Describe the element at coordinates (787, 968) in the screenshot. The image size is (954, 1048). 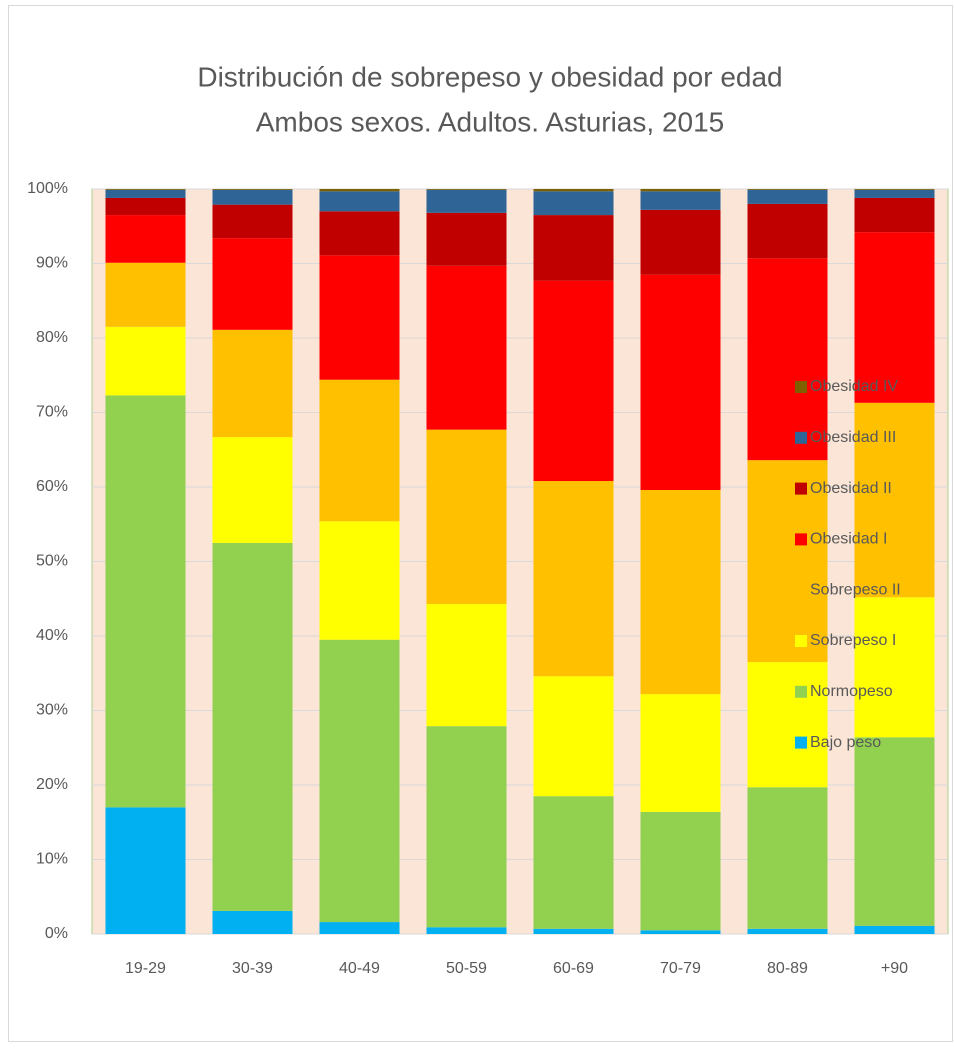
I see `x-tick-label: 80-89` at that location.